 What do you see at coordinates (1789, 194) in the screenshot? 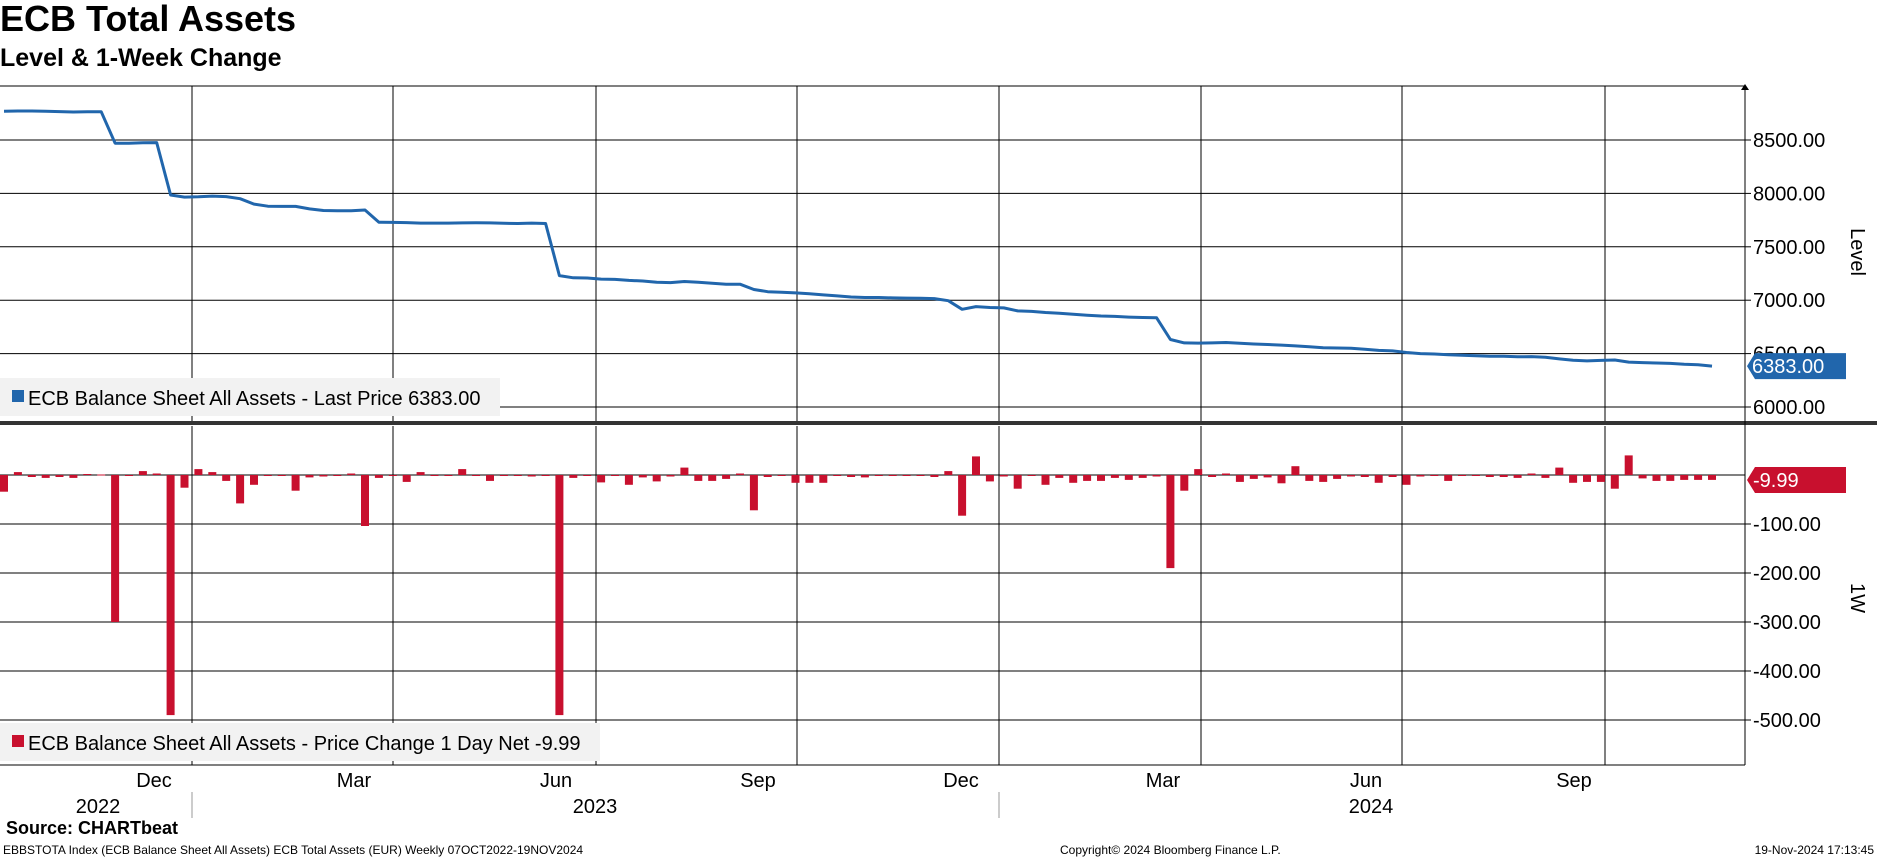
I see `y-tick-label: 8000.00` at bounding box center [1789, 194].